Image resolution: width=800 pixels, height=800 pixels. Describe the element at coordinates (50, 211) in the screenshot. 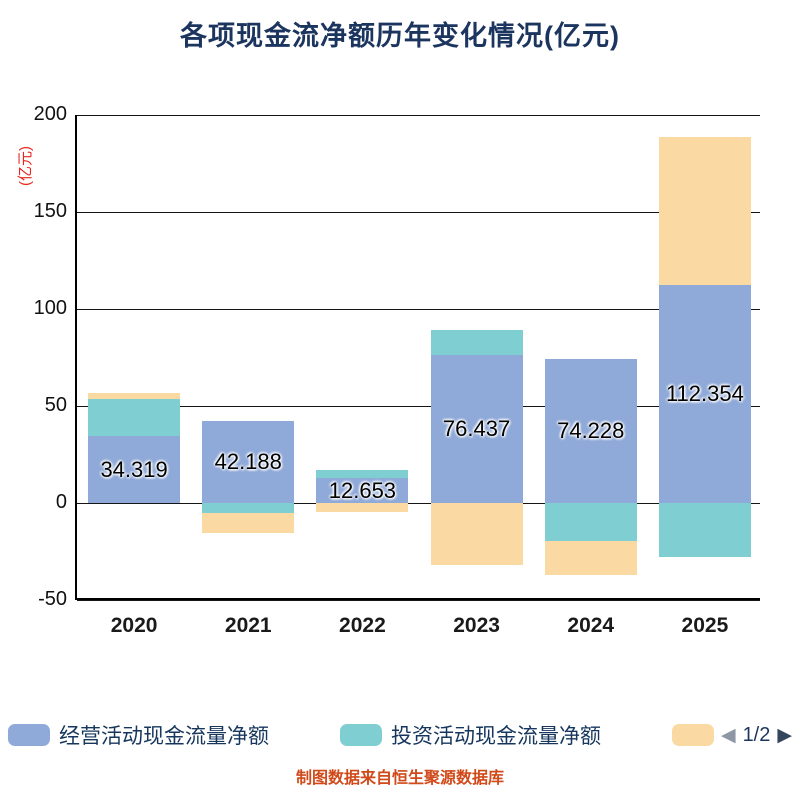

I see `y-tick-label: 150` at that location.